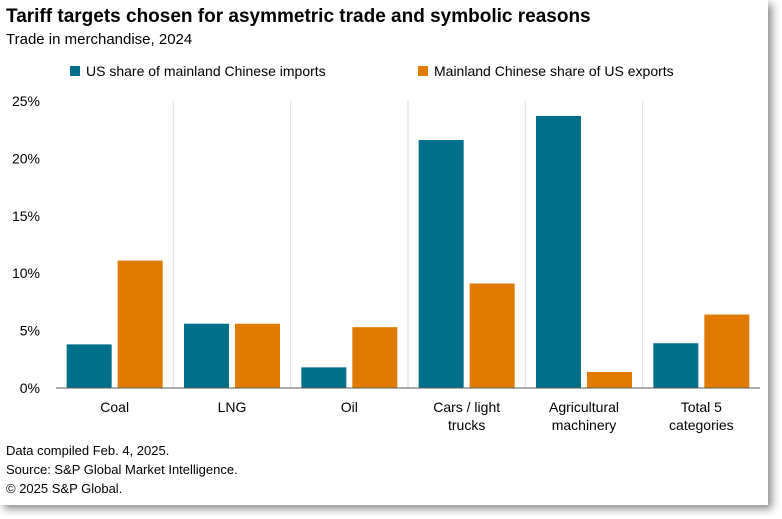 The image size is (782, 519). Describe the element at coordinates (349, 407) in the screenshot. I see `x-tick-label: Oil` at that location.